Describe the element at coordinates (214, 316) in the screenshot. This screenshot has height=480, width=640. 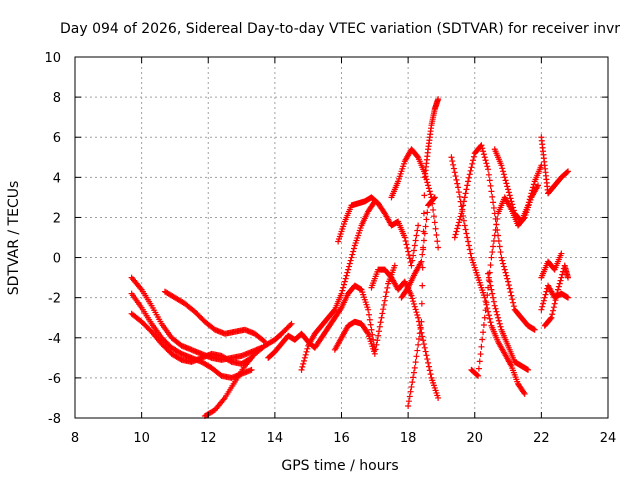
I see `series-track-d` at that location.